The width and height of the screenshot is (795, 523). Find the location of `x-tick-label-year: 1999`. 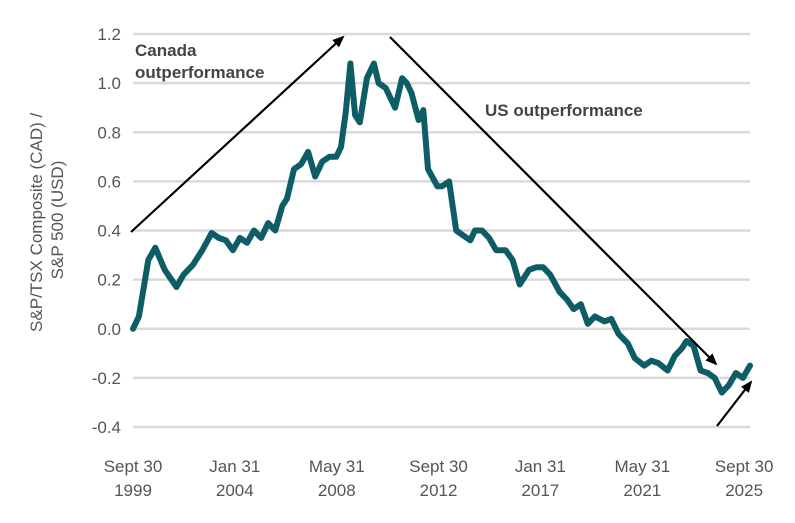

x-tick-label-year: 1999 is located at coordinates (133, 490).